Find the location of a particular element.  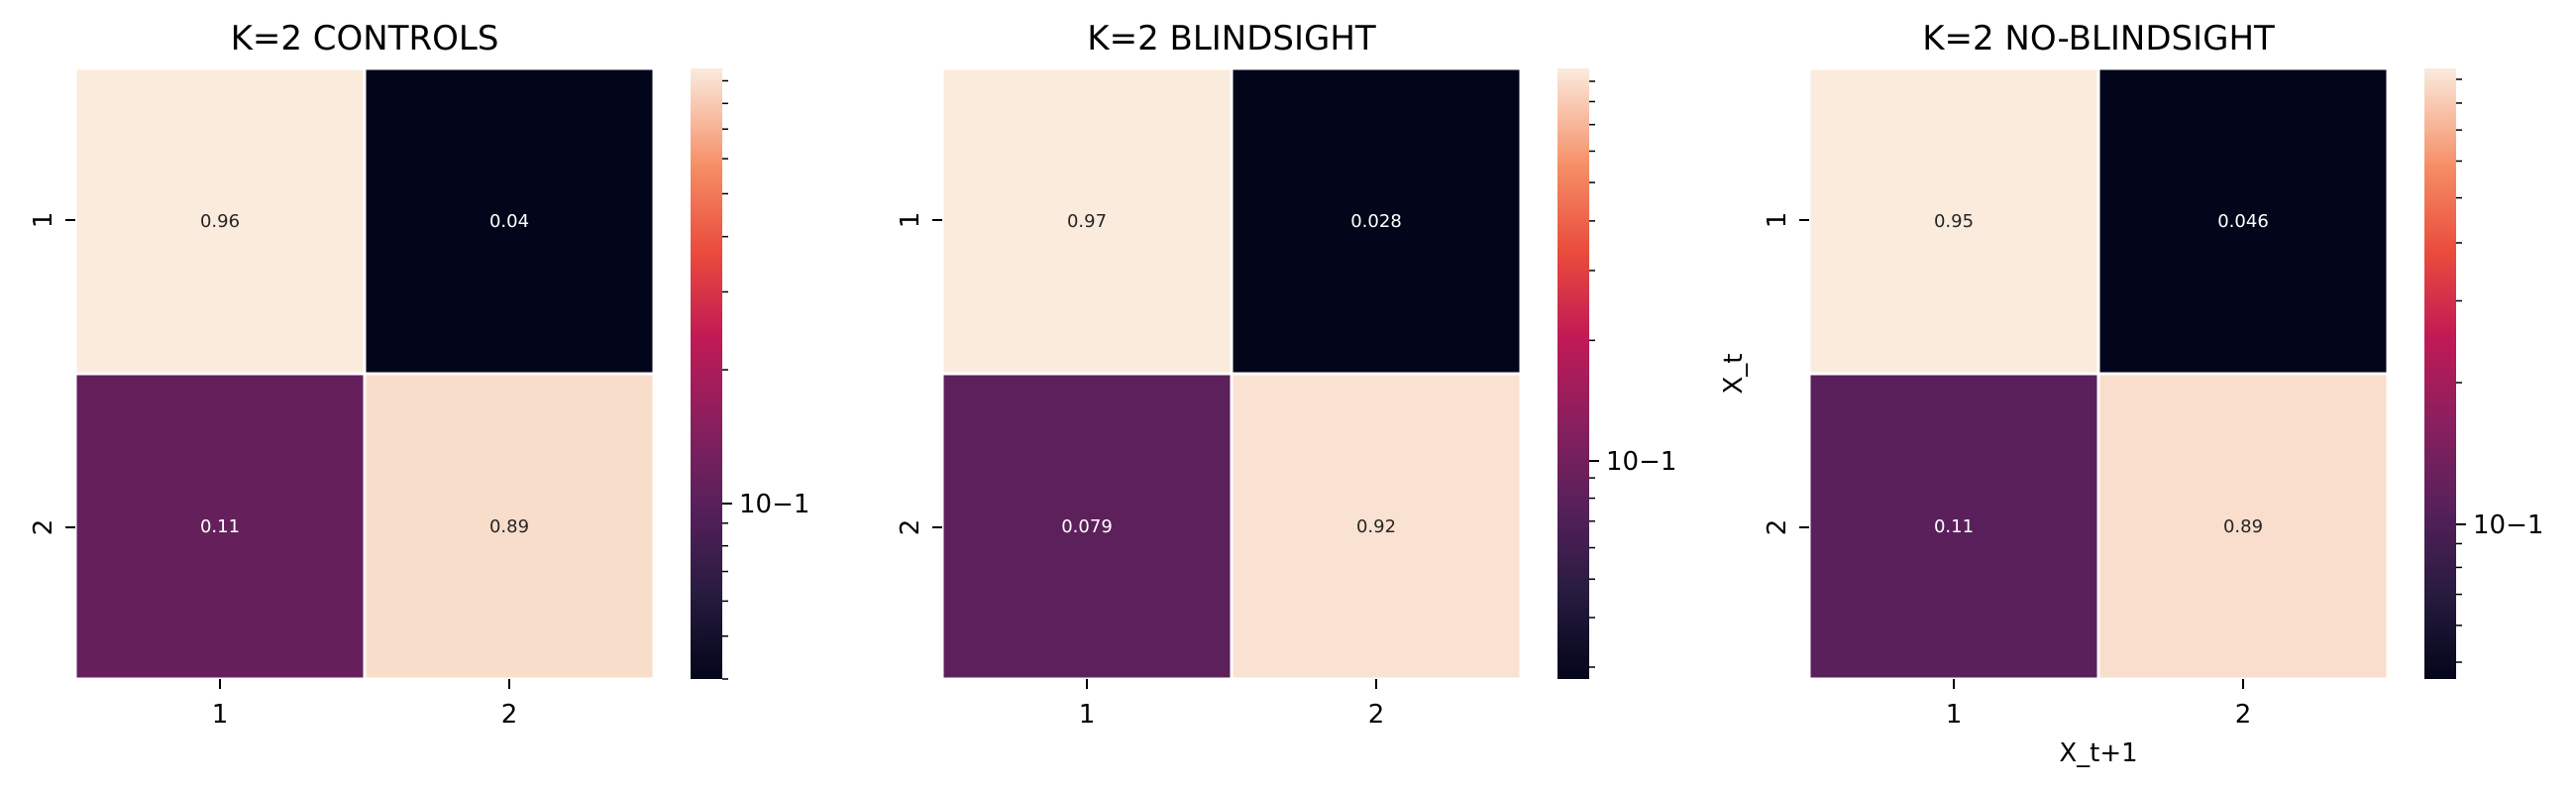

y-axis-label: X_t is located at coordinates (1734, 373).